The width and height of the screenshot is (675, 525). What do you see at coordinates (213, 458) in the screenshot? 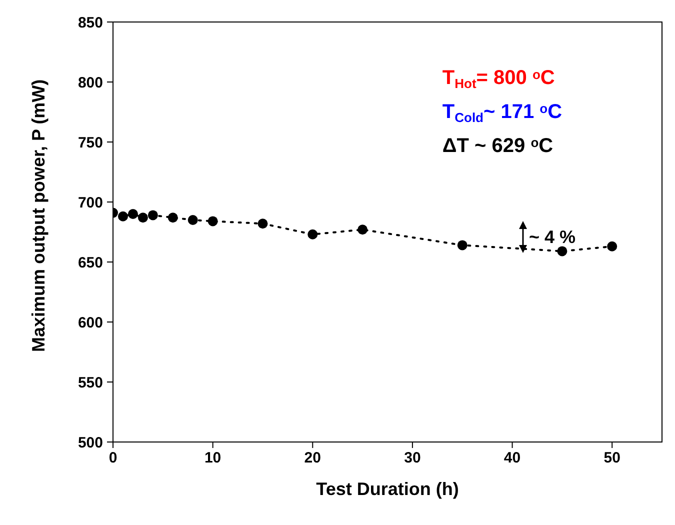
I see `x-tick-label: 10` at bounding box center [213, 458].